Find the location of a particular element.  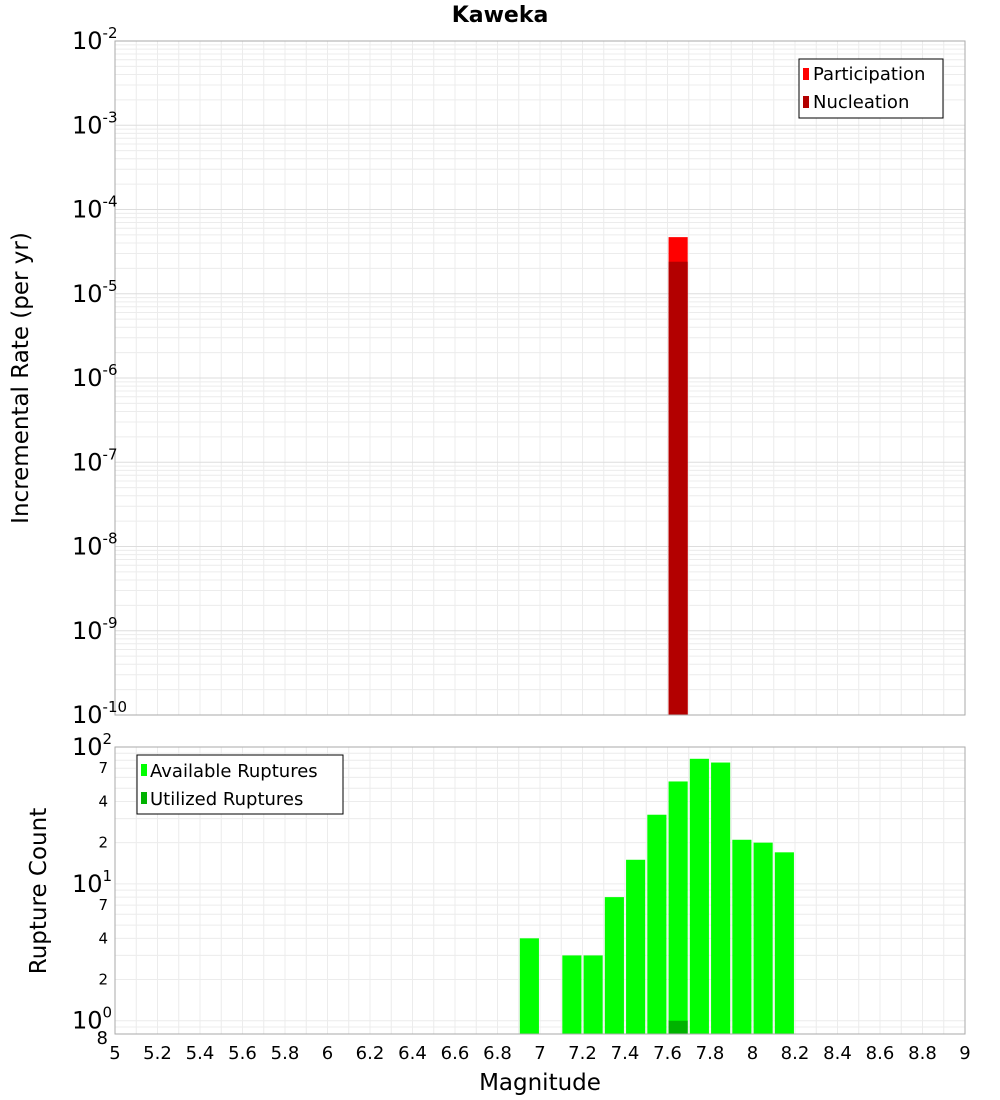

x-axis-label: Magnitude is located at coordinates (540, 1083).